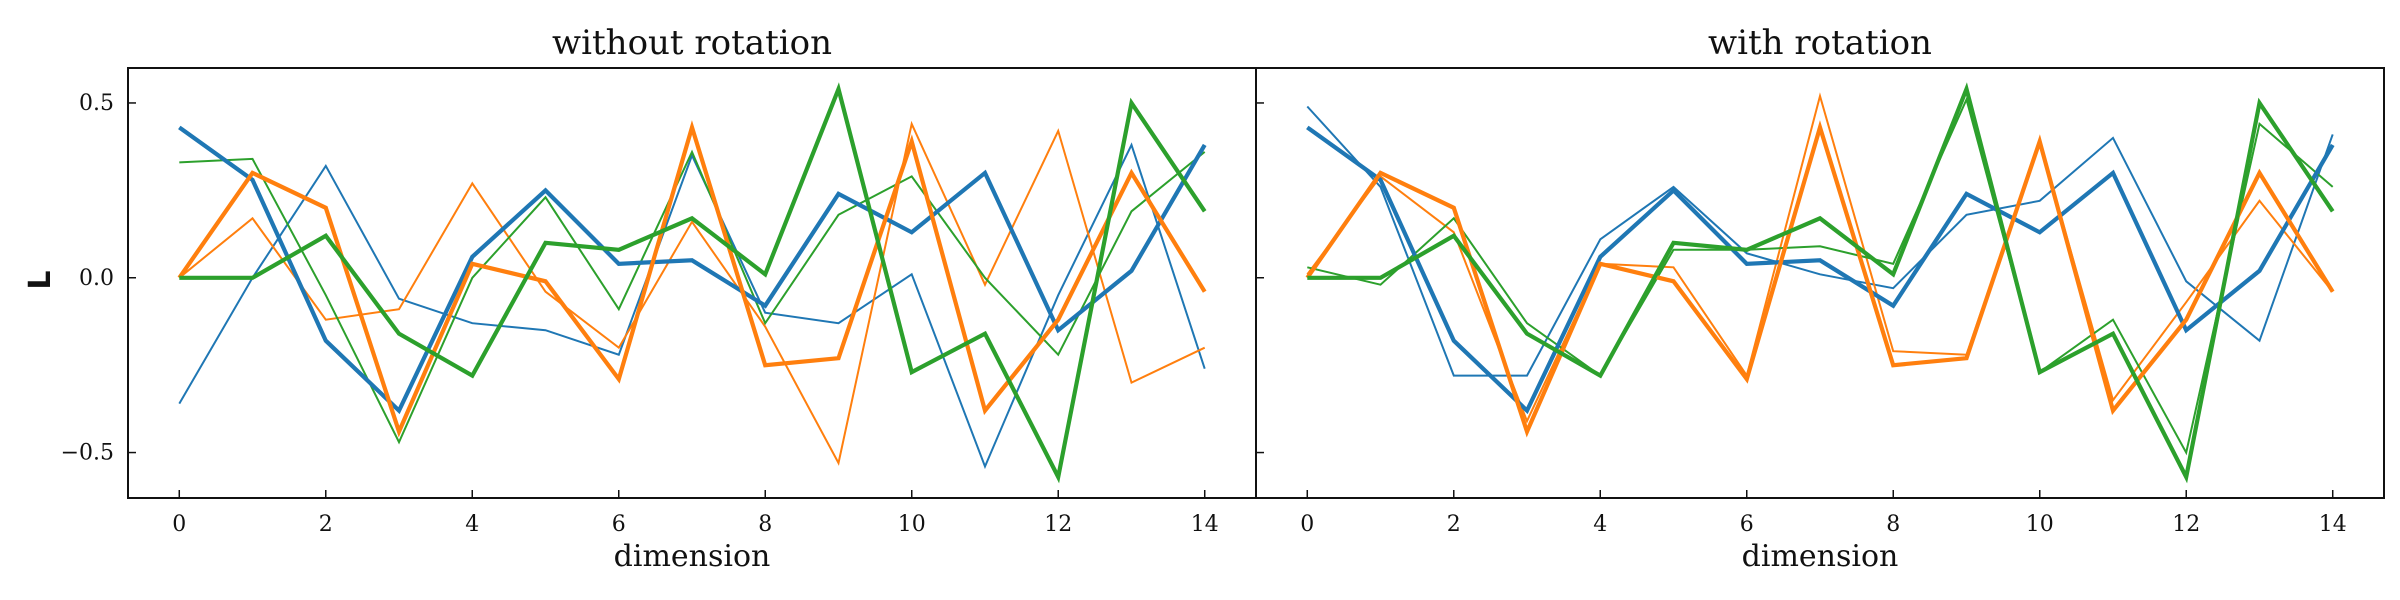 The image size is (2400, 600). What do you see at coordinates (40, 279) in the screenshot?
I see `y-axis-label: L` at bounding box center [40, 279].